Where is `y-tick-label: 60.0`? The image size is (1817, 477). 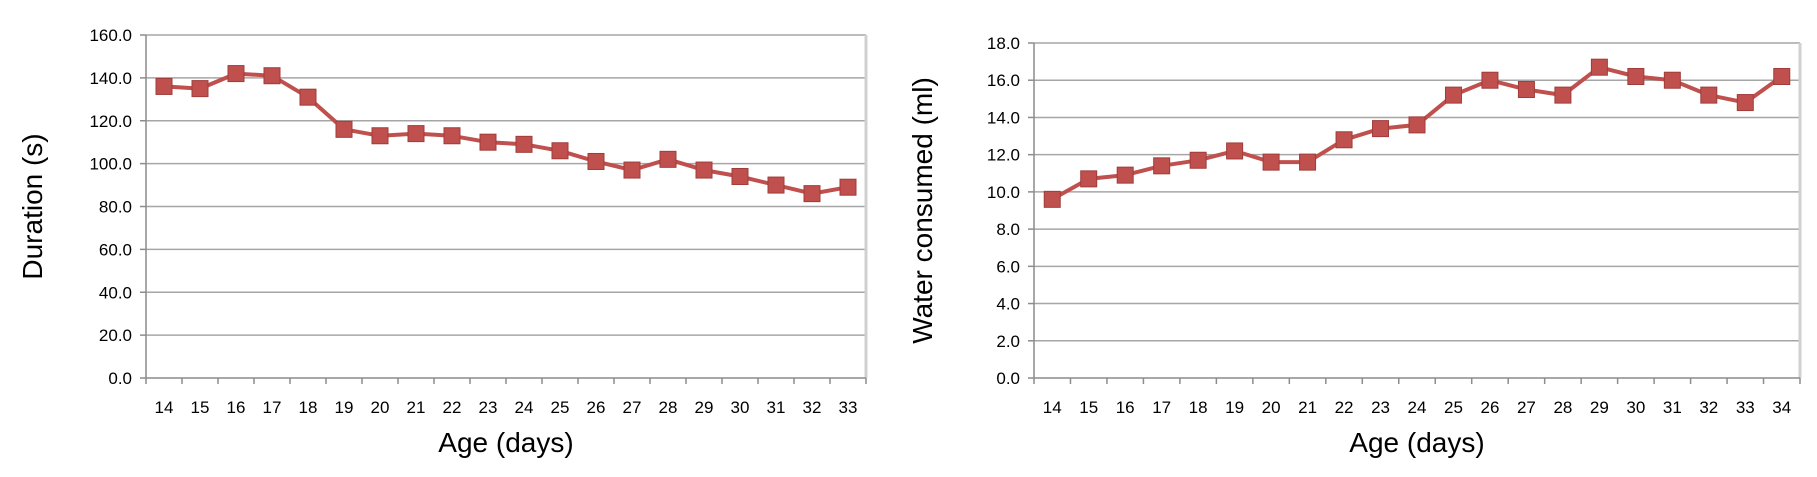
y-tick-label: 60.0 is located at coordinates (115, 249).